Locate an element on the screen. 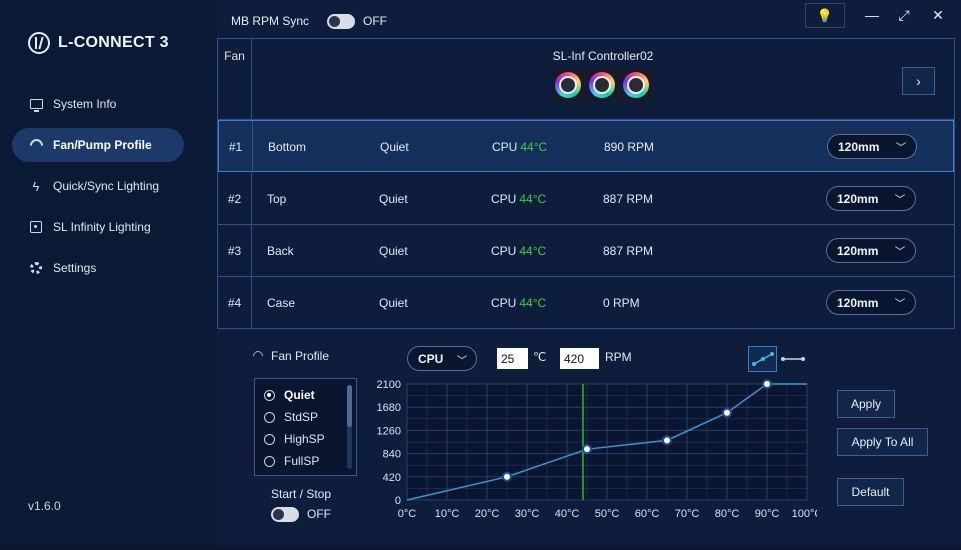 This screenshot has height=550, width=961. sl-infinity-icon is located at coordinates (36, 227).